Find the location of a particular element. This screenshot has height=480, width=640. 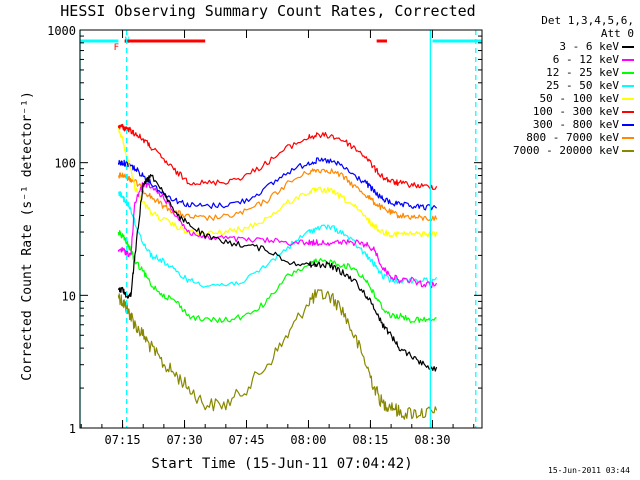

legend-label-0: 3 - 6 keV is located at coordinates (589, 46).